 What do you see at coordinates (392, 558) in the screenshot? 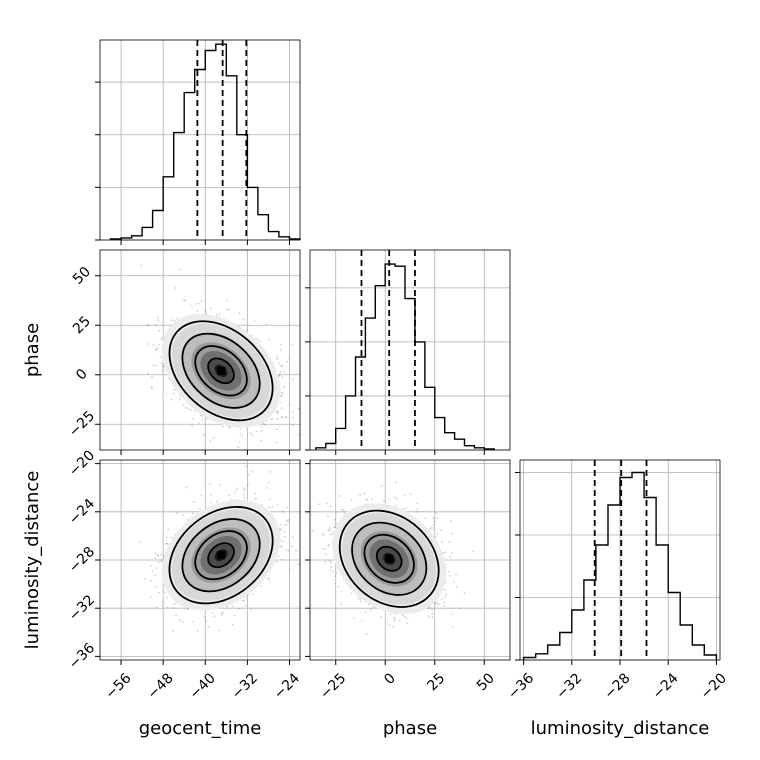
I see `joint-content` at bounding box center [392, 558].